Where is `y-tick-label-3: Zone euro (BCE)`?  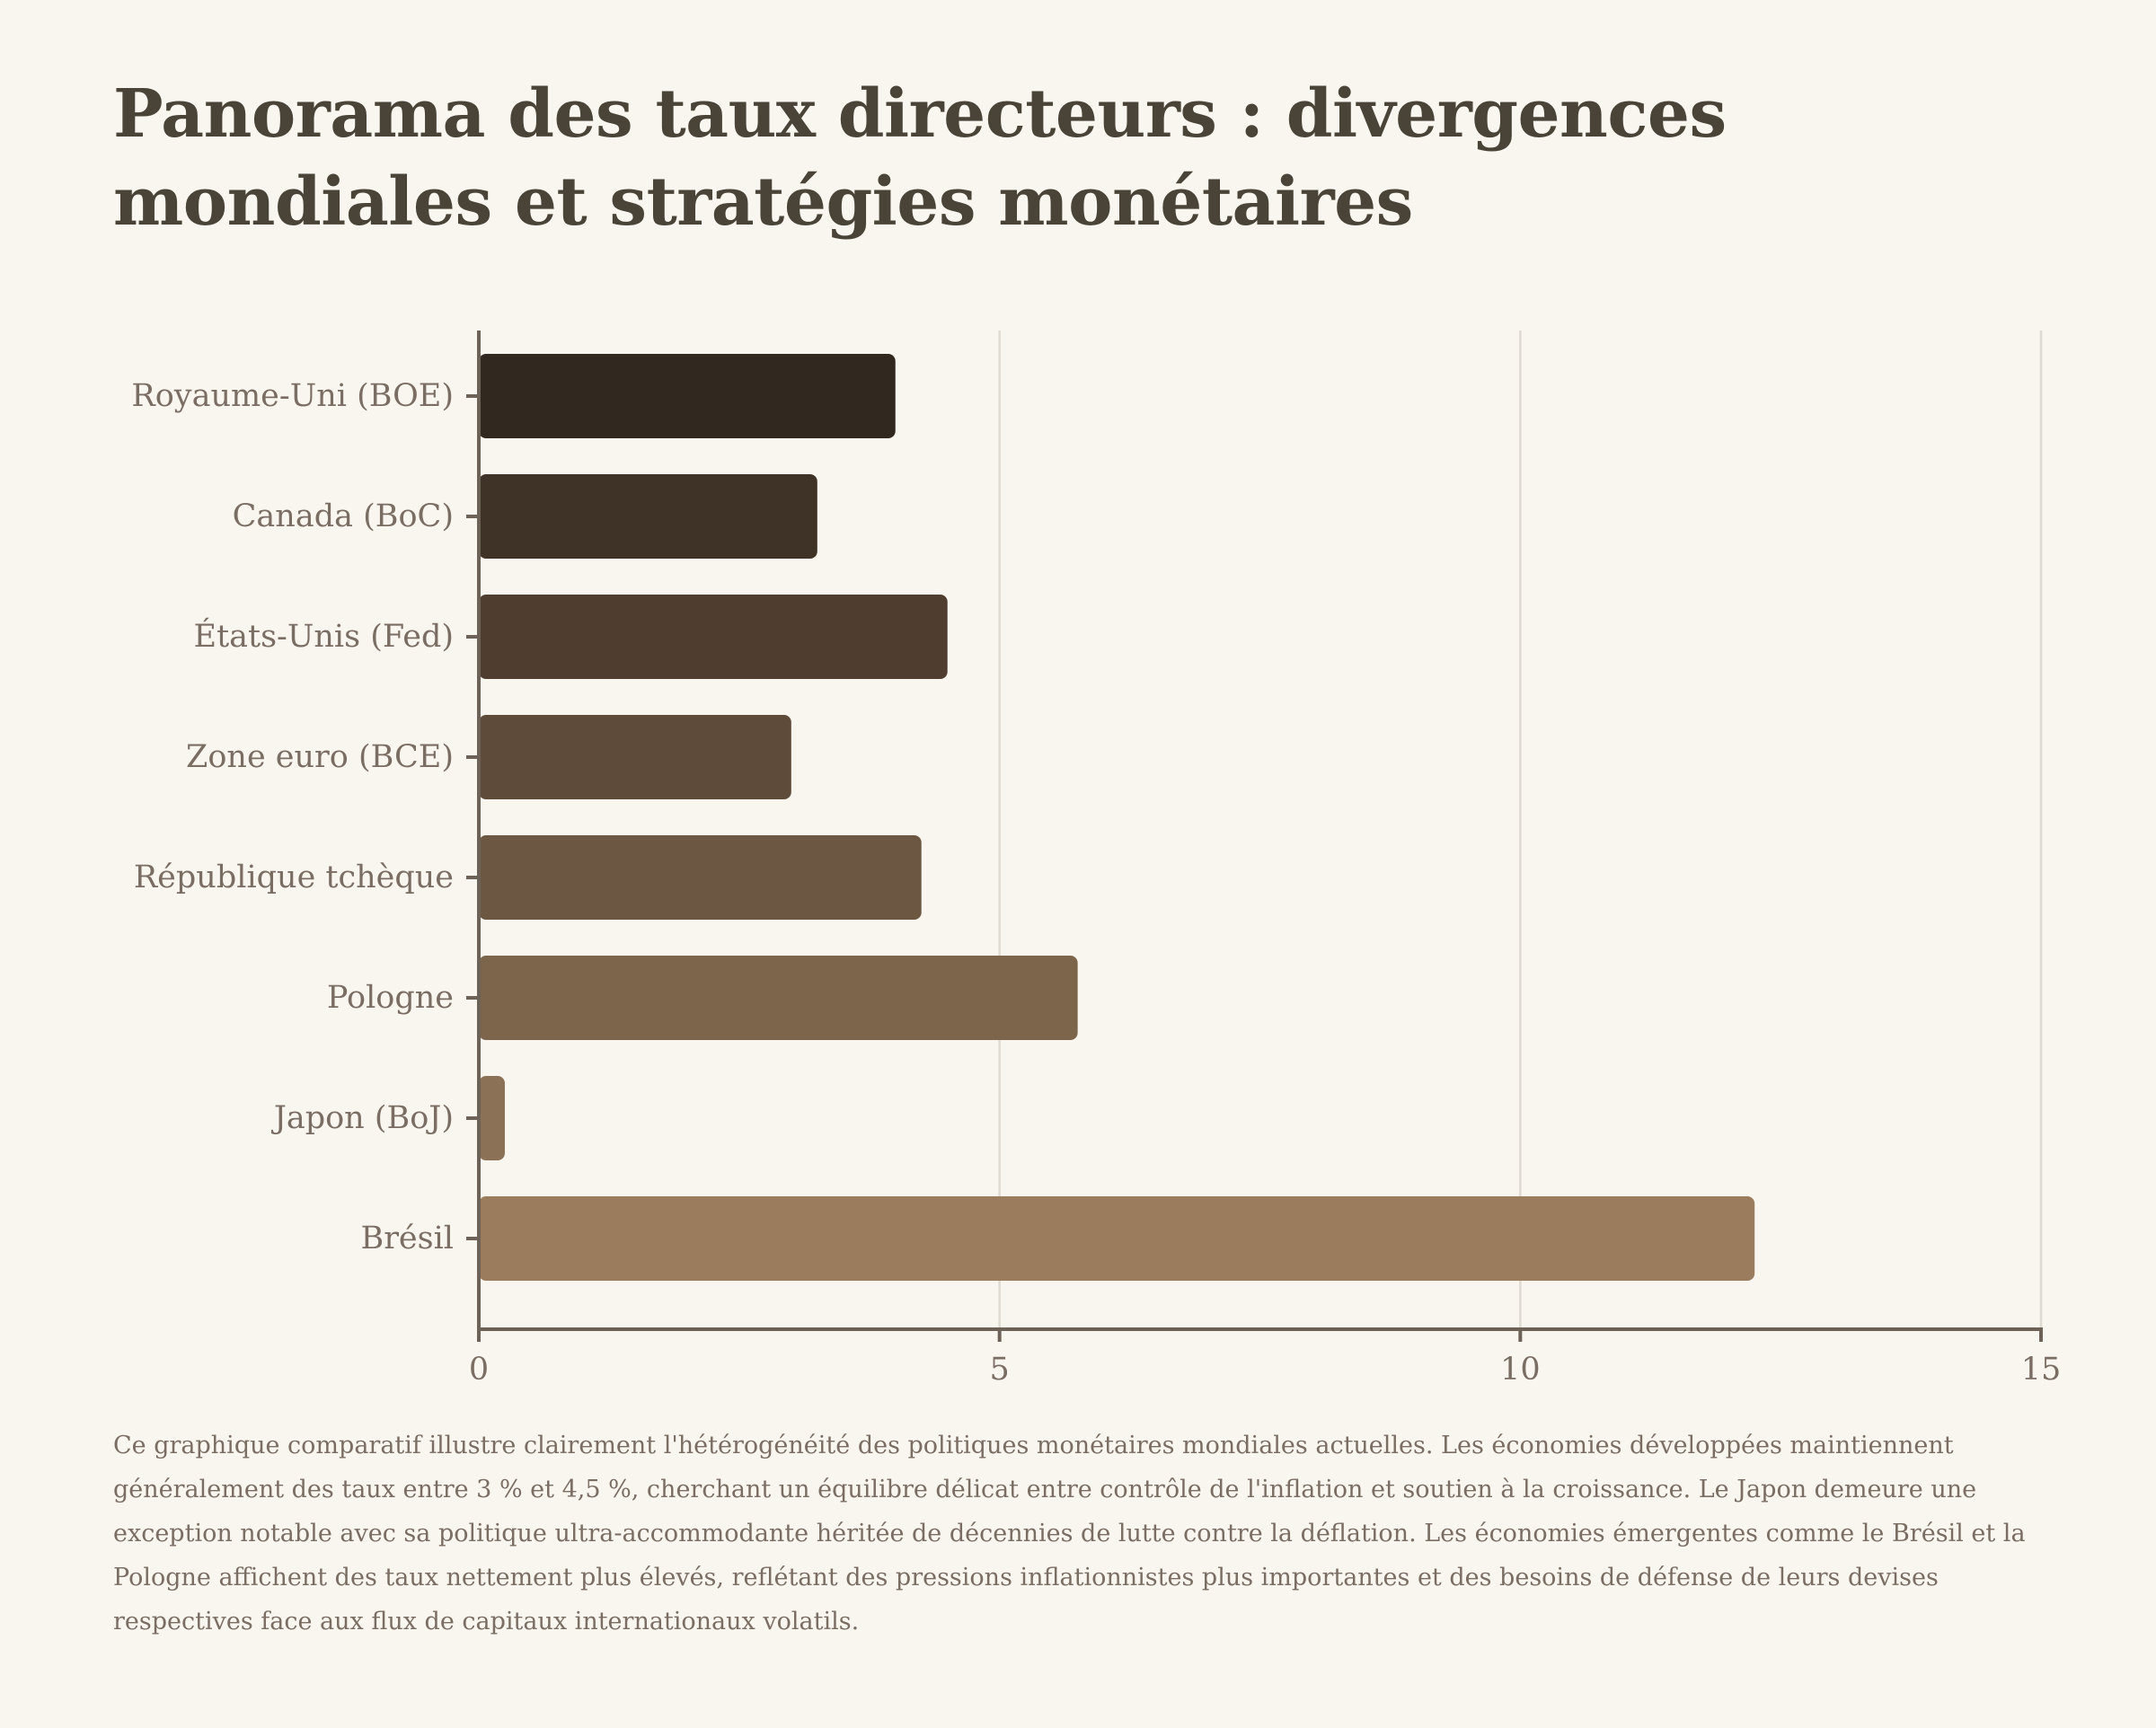 y-tick-label-3: Zone euro (BCE) is located at coordinates (320, 757).